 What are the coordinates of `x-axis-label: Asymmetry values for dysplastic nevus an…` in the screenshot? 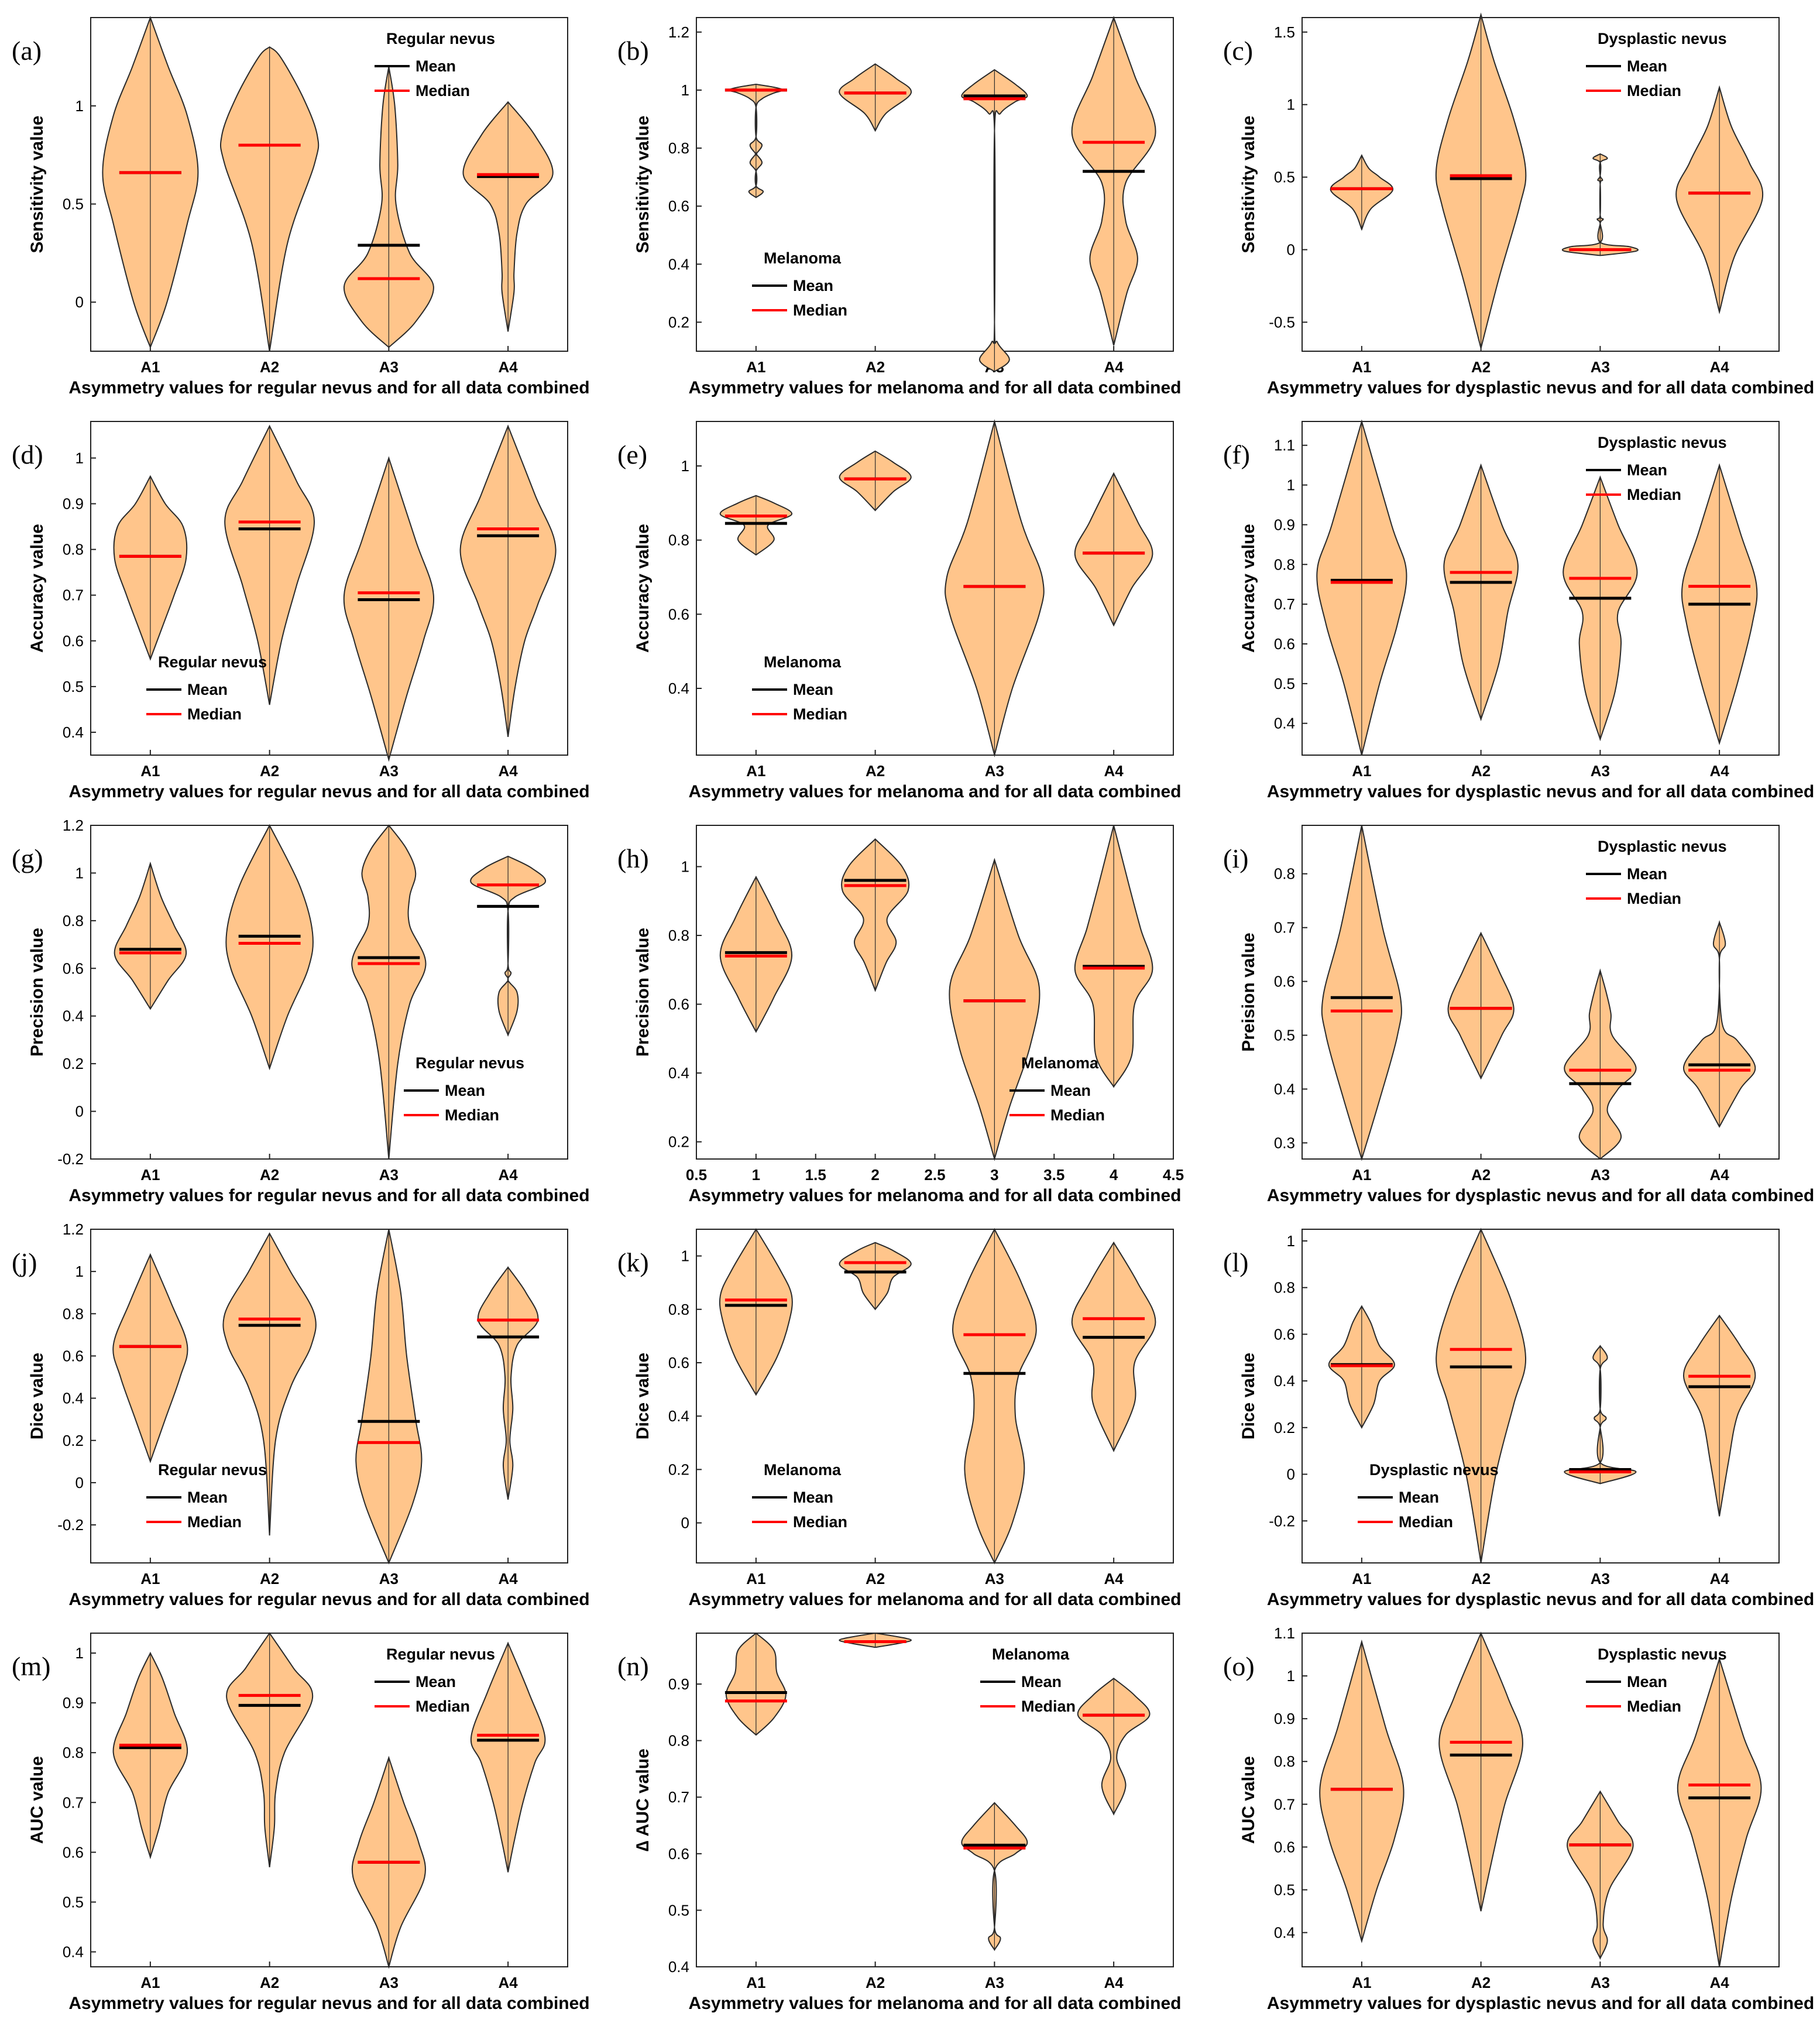 It's located at (1540, 1599).